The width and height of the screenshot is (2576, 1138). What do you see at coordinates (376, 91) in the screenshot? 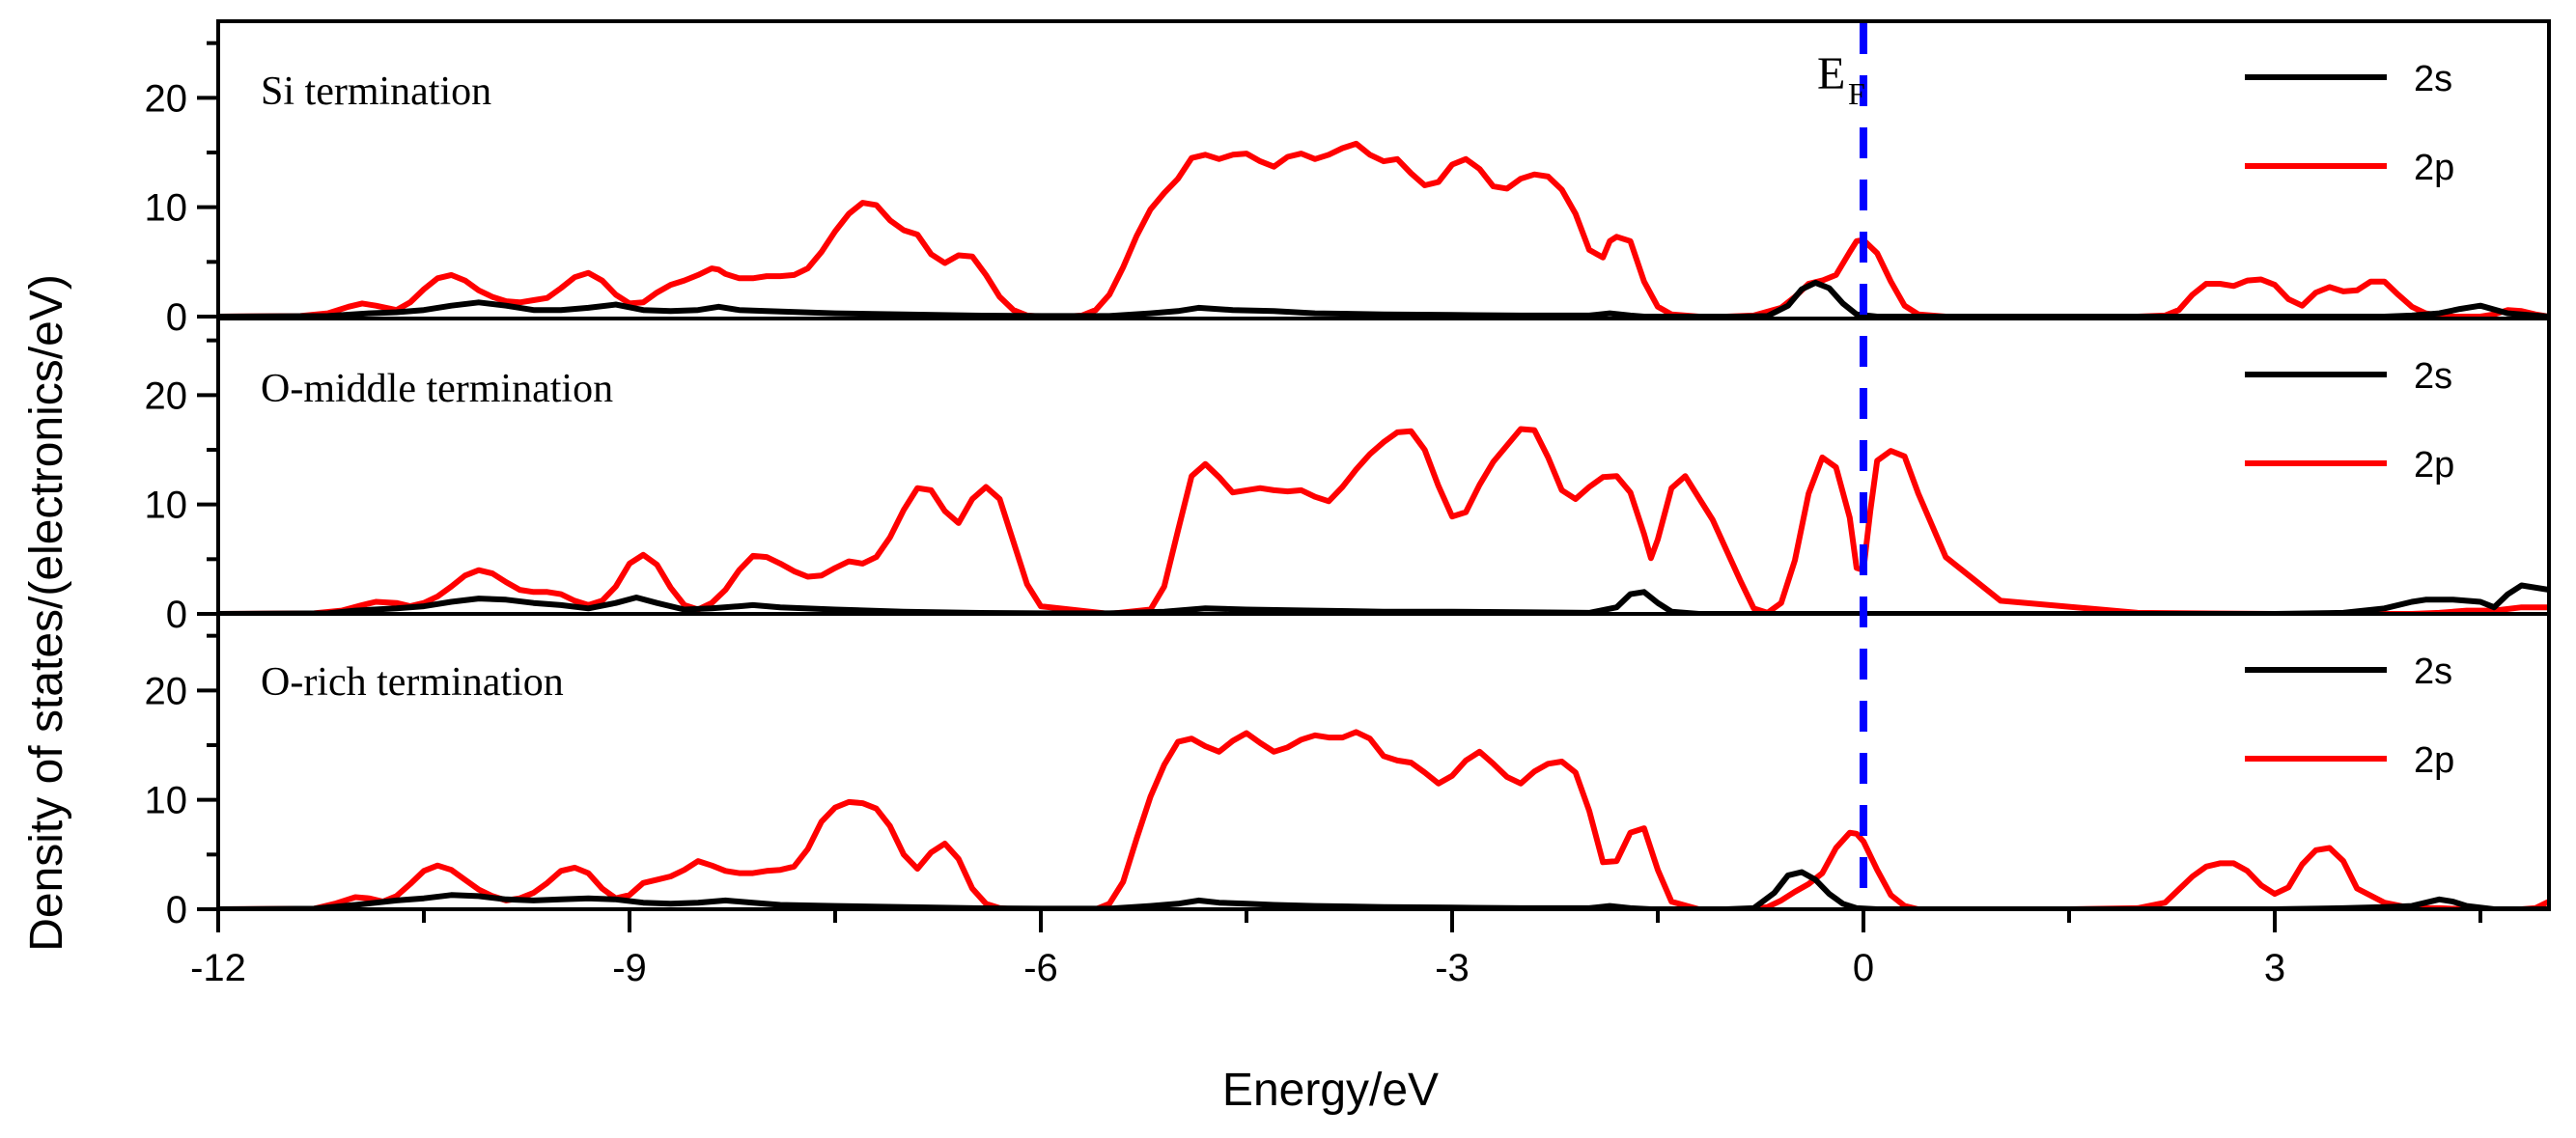
I see `panel-title: Si termination` at bounding box center [376, 91].